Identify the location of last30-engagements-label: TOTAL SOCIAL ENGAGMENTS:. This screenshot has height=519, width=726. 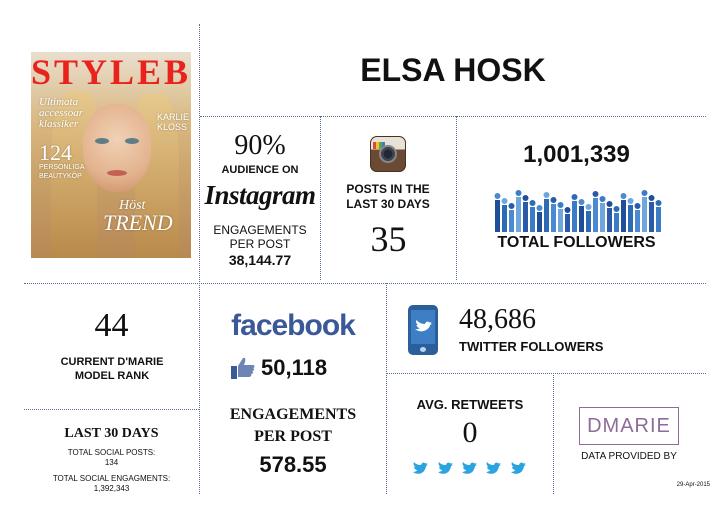
(111, 478).